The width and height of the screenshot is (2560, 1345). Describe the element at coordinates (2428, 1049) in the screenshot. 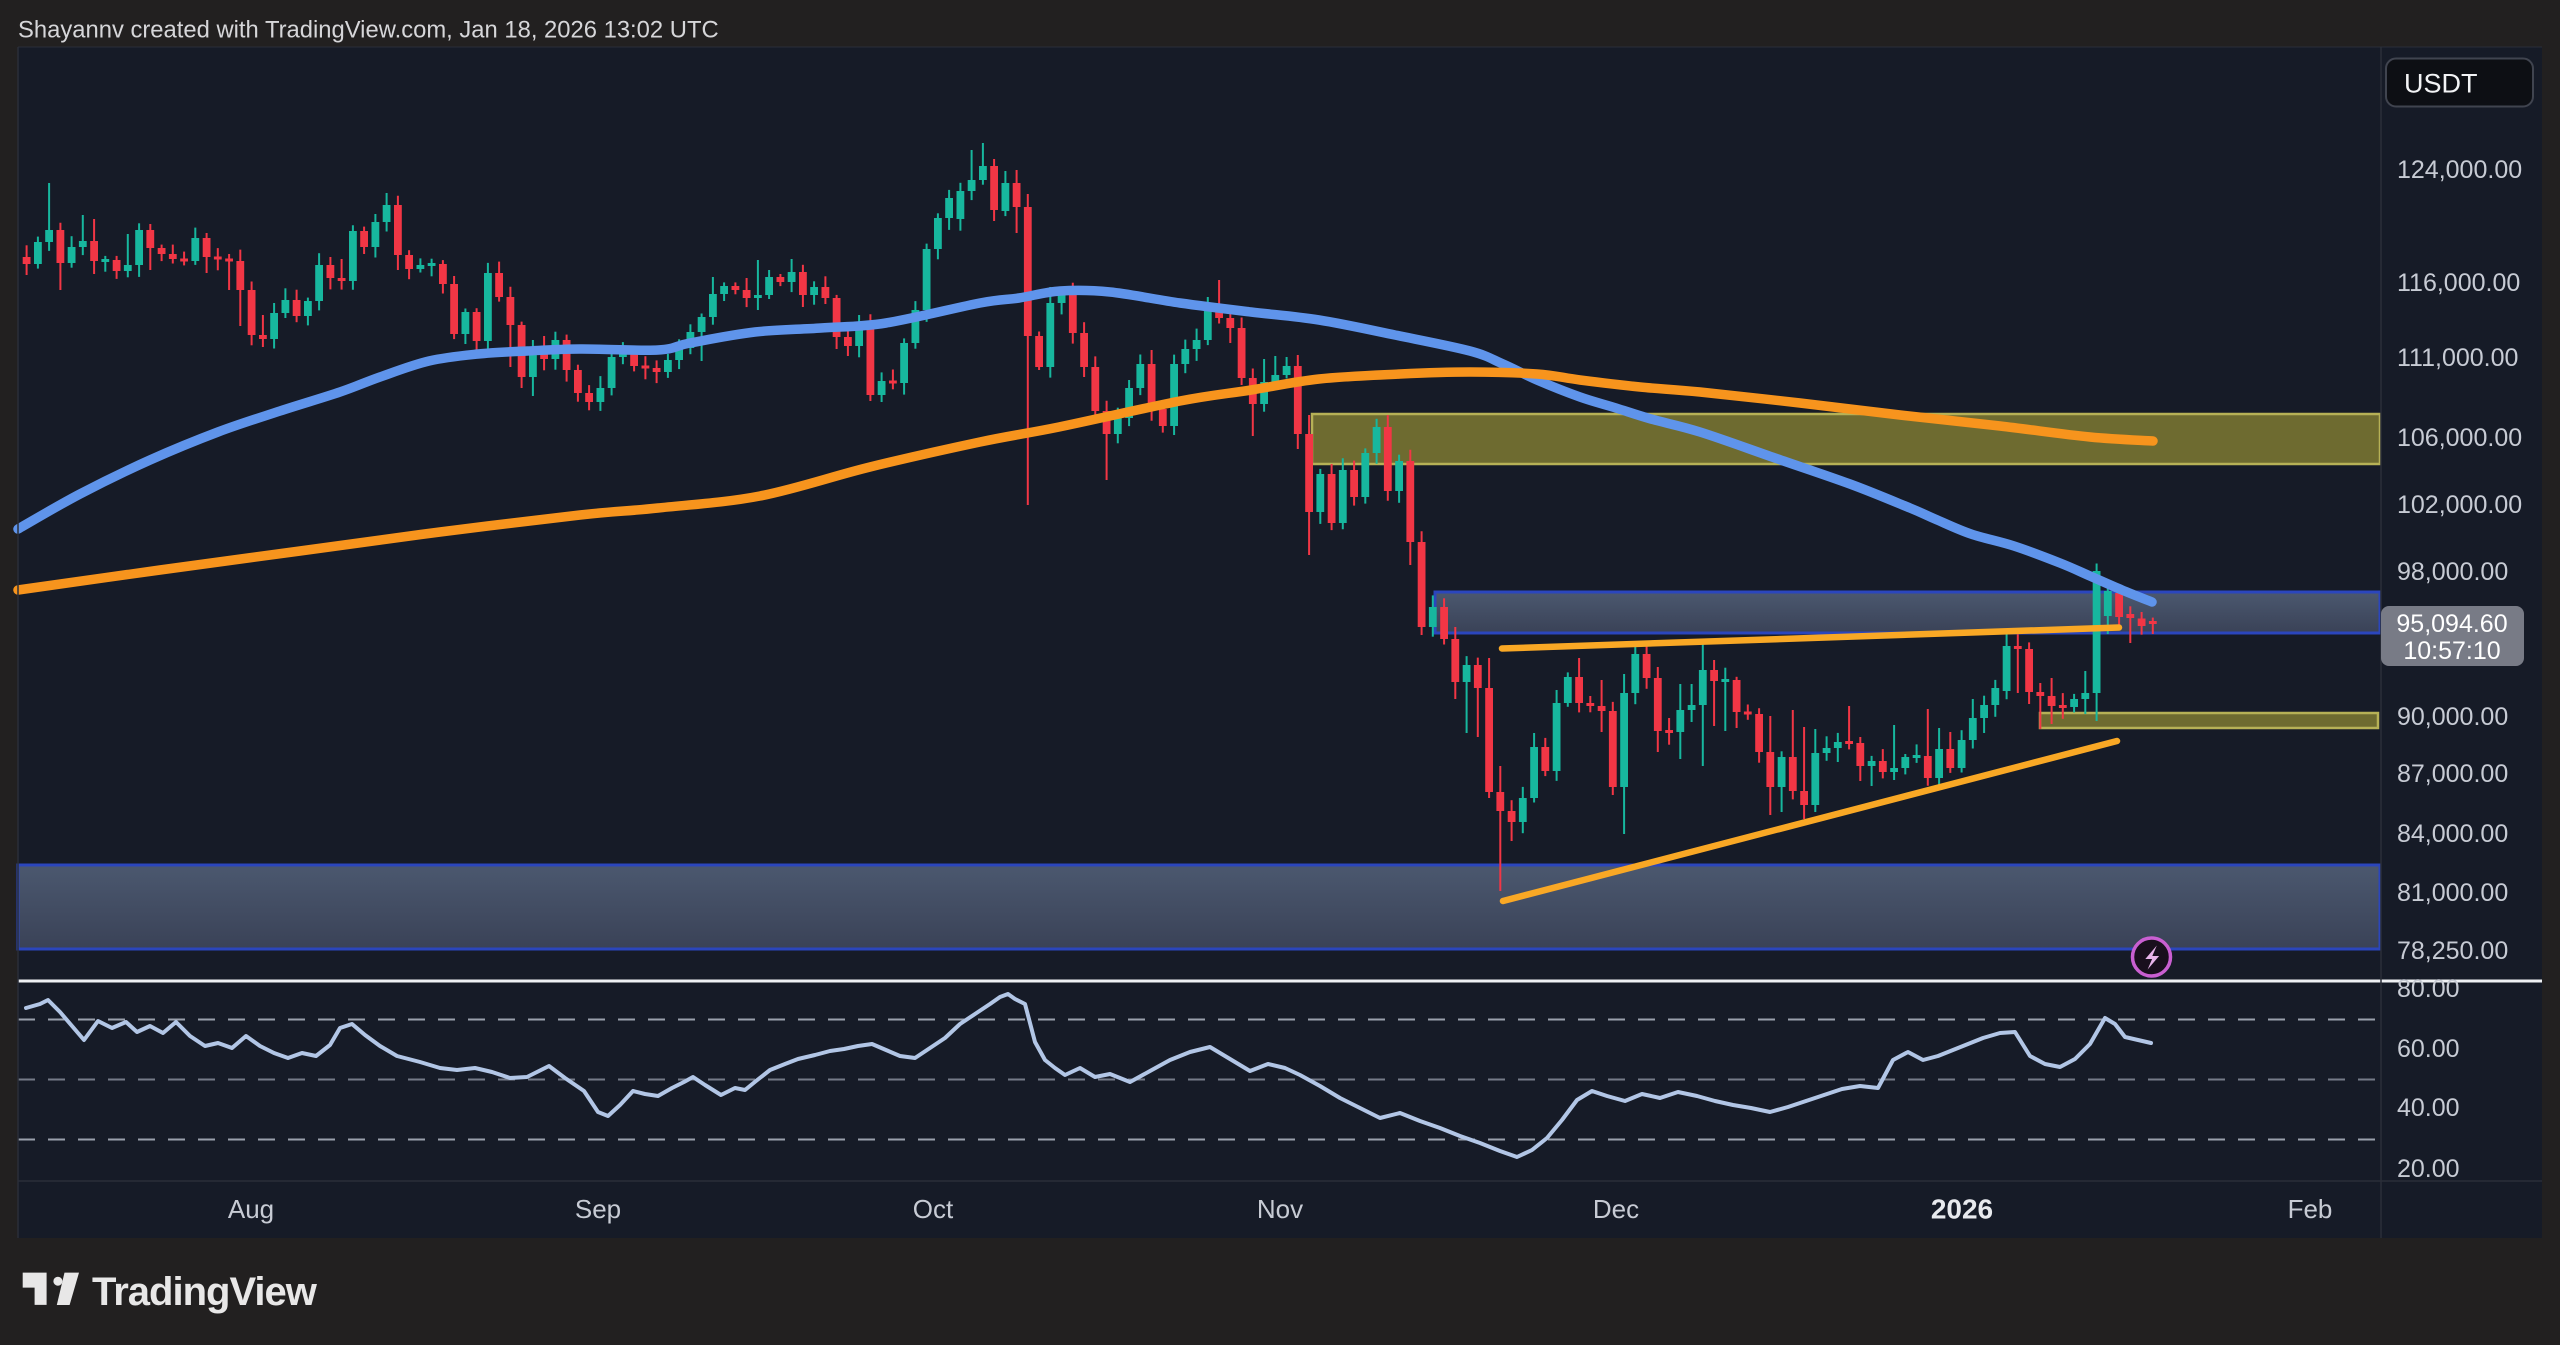

I see `svg-text: 60.00` at that location.